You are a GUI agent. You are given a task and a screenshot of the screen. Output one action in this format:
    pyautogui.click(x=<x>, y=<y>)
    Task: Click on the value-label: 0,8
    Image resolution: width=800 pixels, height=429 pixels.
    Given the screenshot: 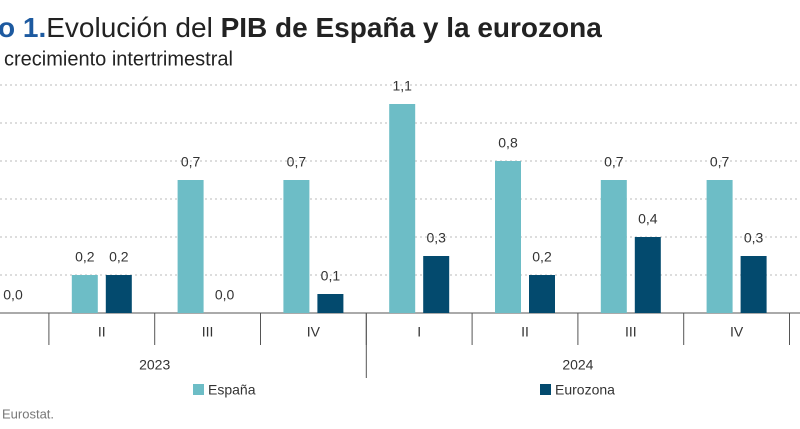 What is the action you would take?
    pyautogui.click(x=508, y=143)
    